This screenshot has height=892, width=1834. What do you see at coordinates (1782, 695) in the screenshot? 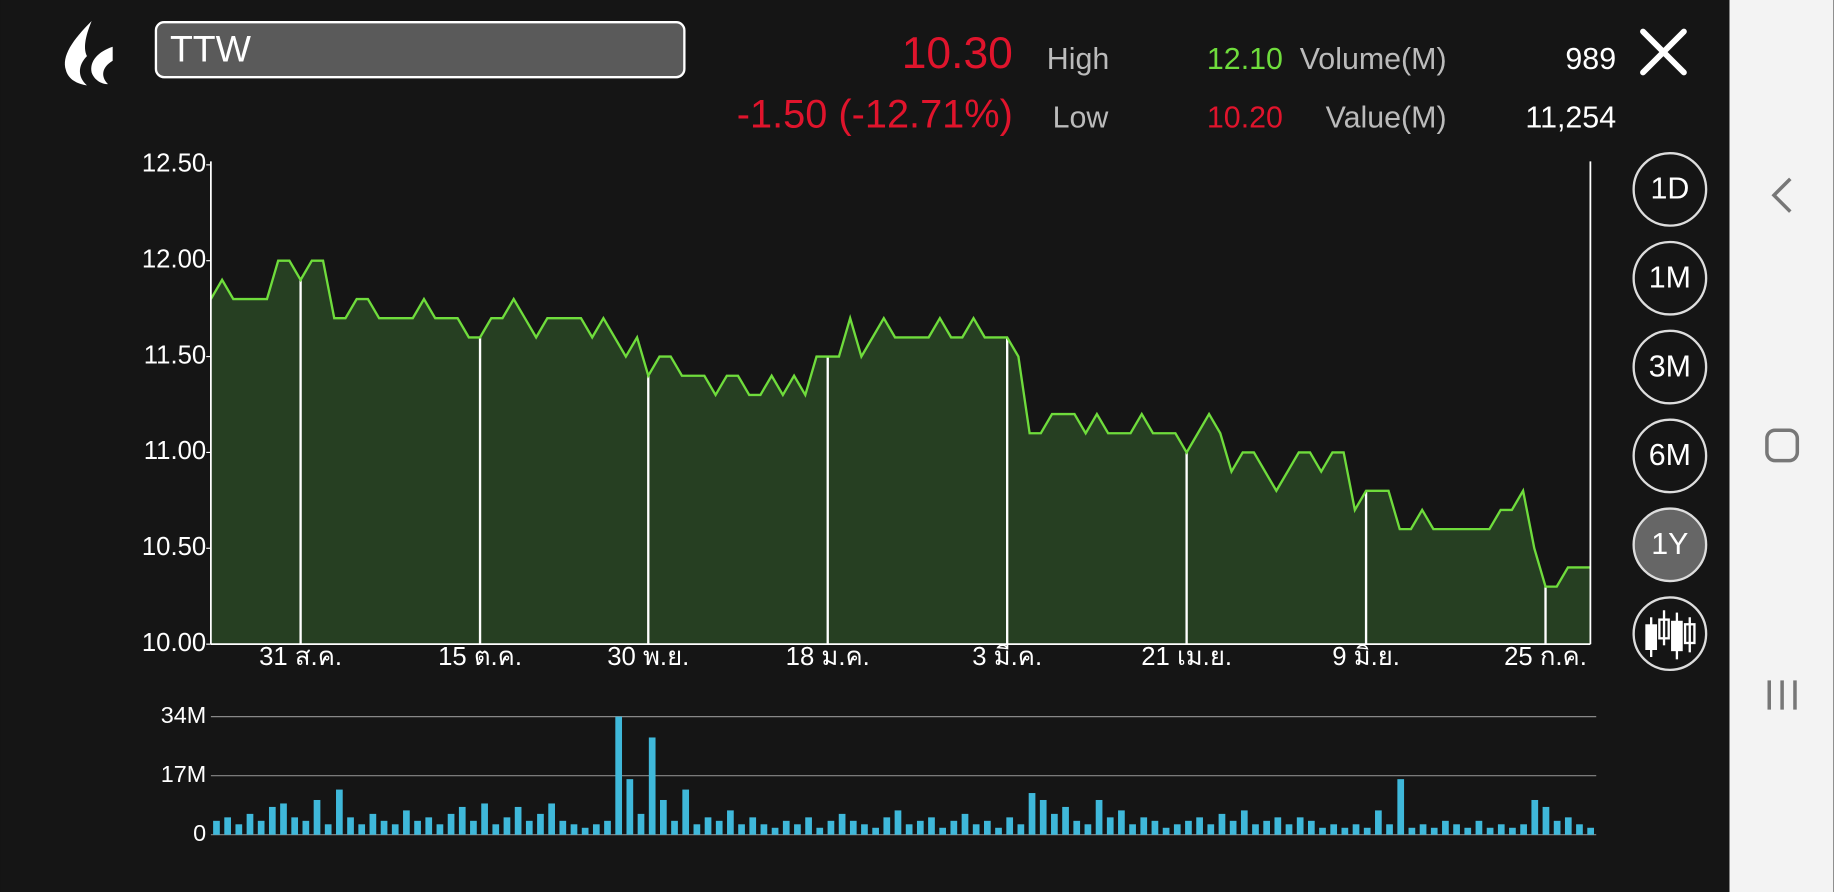
I see `nav-recent` at bounding box center [1782, 695].